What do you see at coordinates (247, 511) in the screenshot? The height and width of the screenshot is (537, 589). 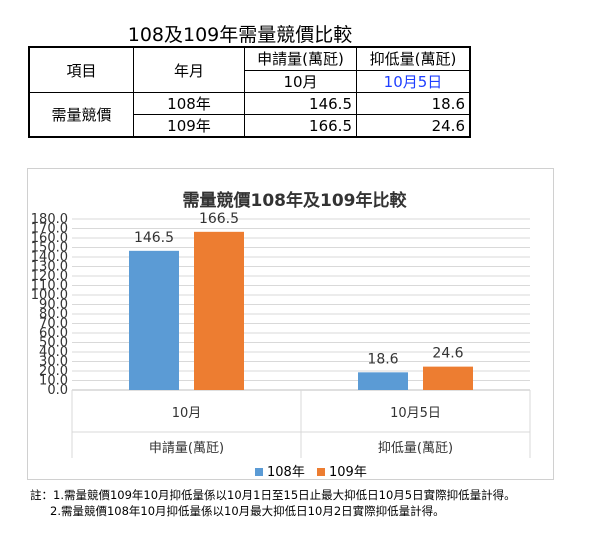 I see `footnote-2: 2.需量競價108年10月抑低量係以10月最大抑低日10月2日實際抑低量計得。` at bounding box center [247, 511].